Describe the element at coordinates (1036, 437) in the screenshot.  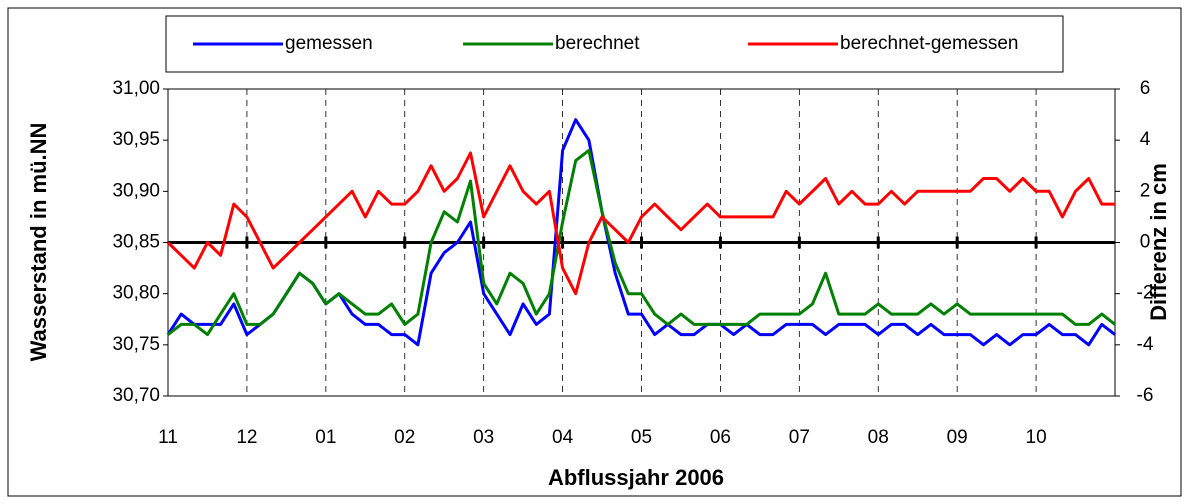
I see `x-tick-label: 10` at that location.